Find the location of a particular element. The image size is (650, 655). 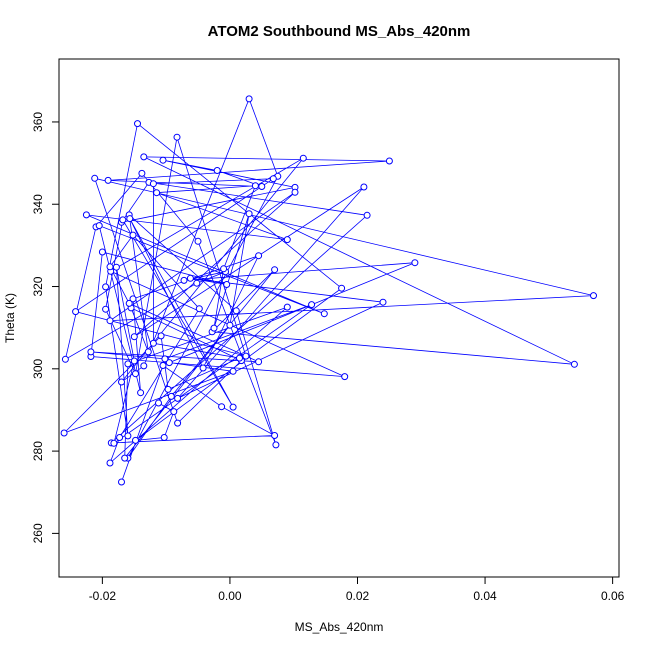

y-tick-label: 360 is located at coordinates (38, 122).